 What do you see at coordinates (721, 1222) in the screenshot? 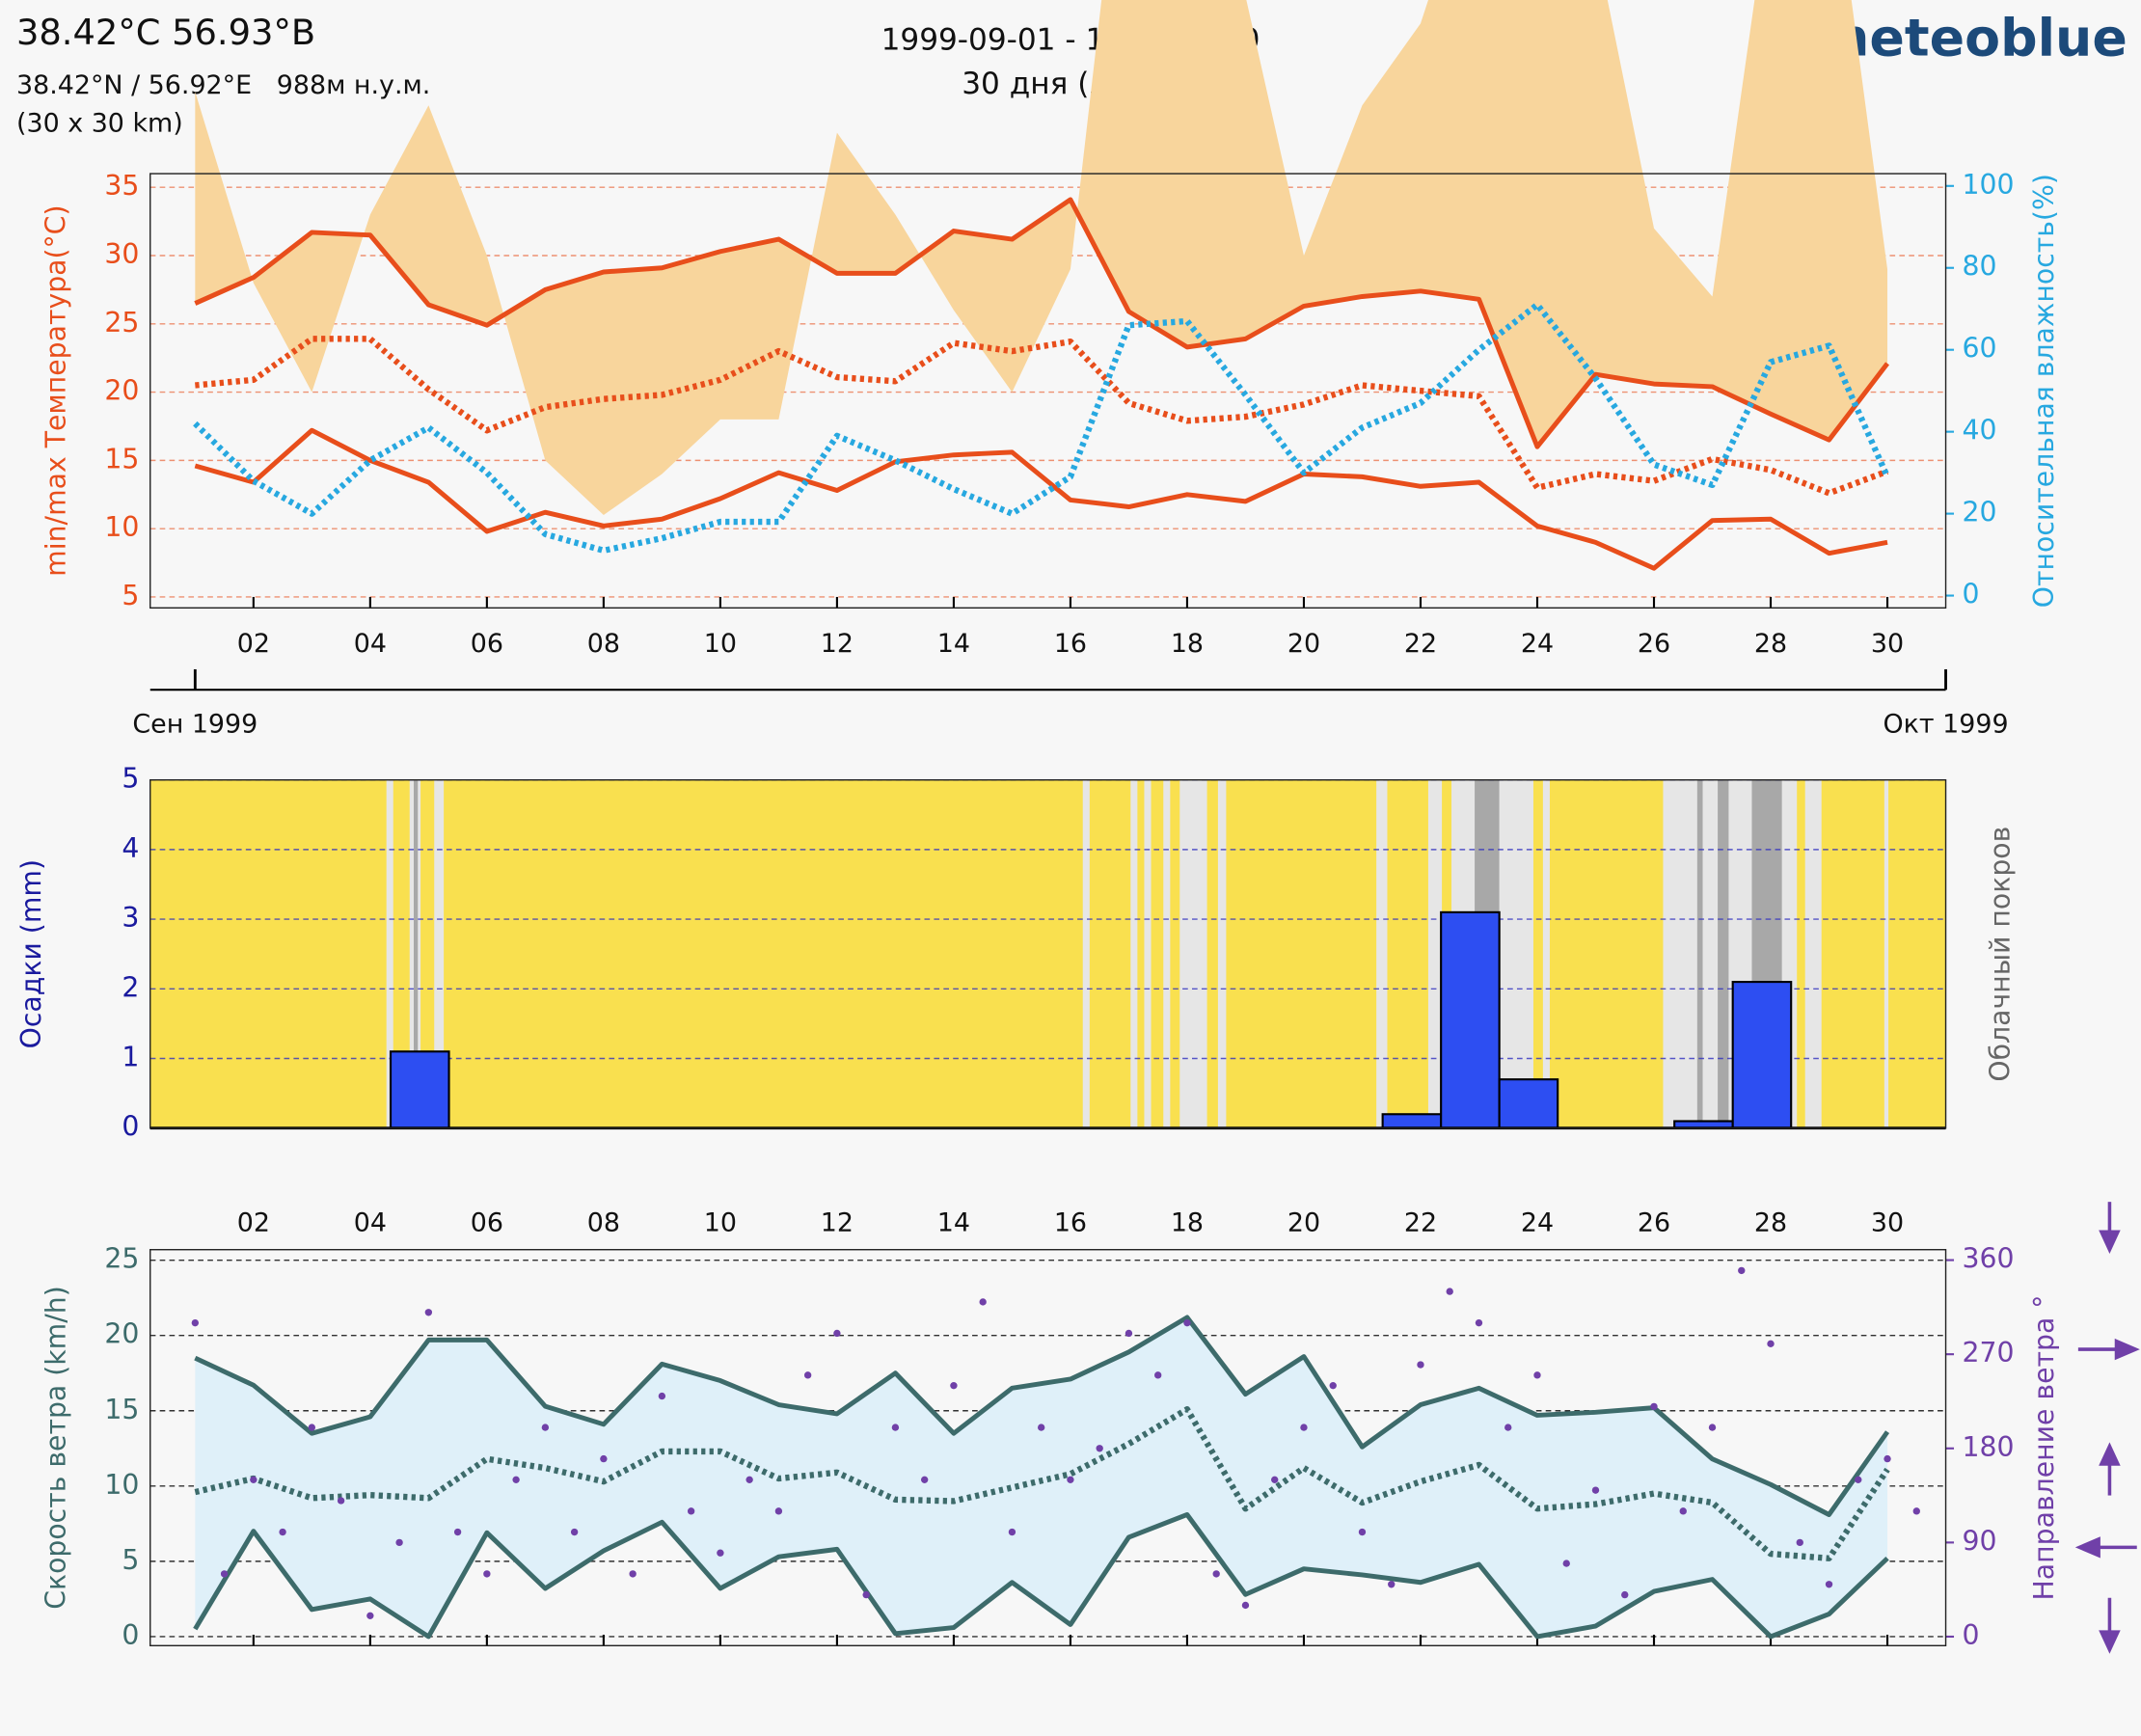
I see `x-tick-label: 10` at bounding box center [721, 1222].